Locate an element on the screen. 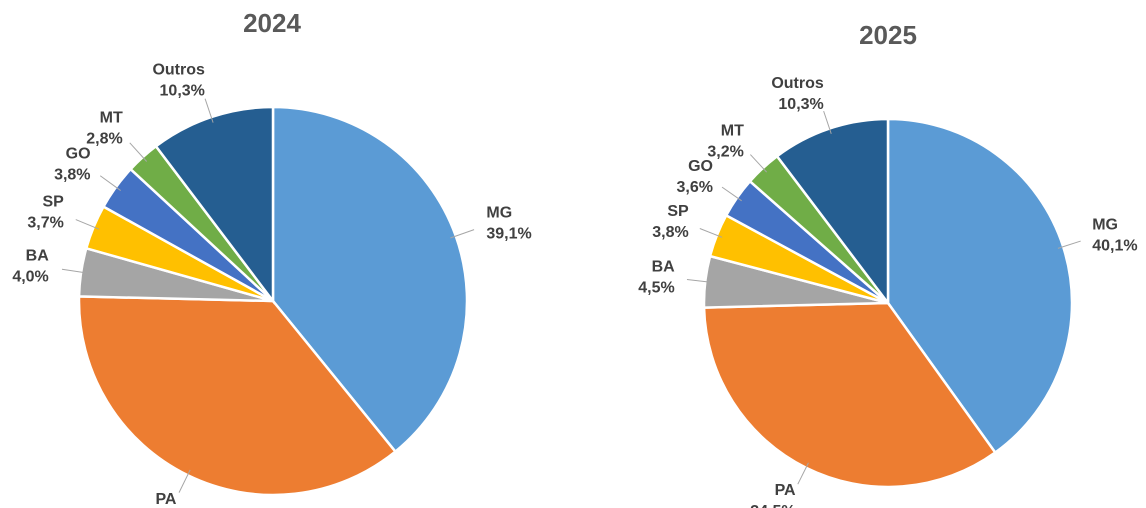 The height and width of the screenshot is (508, 1146). chart-title: 2024 is located at coordinates (272, 23).